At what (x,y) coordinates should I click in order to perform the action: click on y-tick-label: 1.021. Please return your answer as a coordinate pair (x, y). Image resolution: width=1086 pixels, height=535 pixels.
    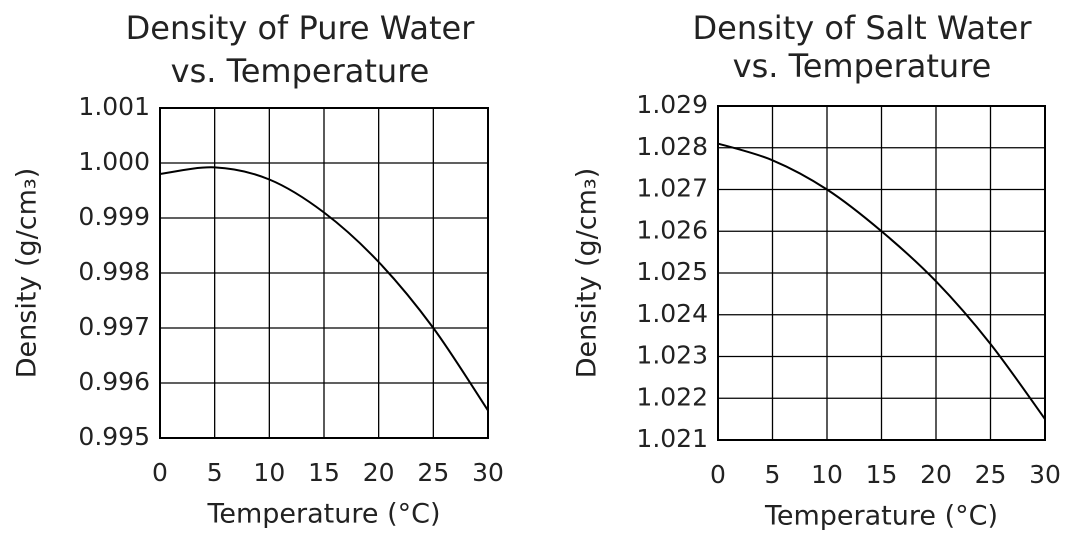
    Looking at the image, I should click on (672, 438).